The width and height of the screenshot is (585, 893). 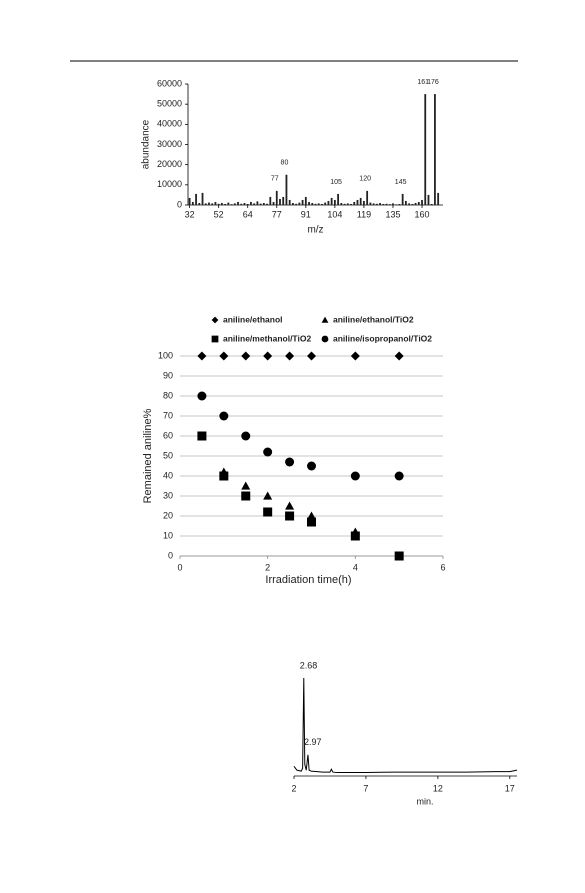 I want to click on peak-label: 176, so click(x=433, y=82).